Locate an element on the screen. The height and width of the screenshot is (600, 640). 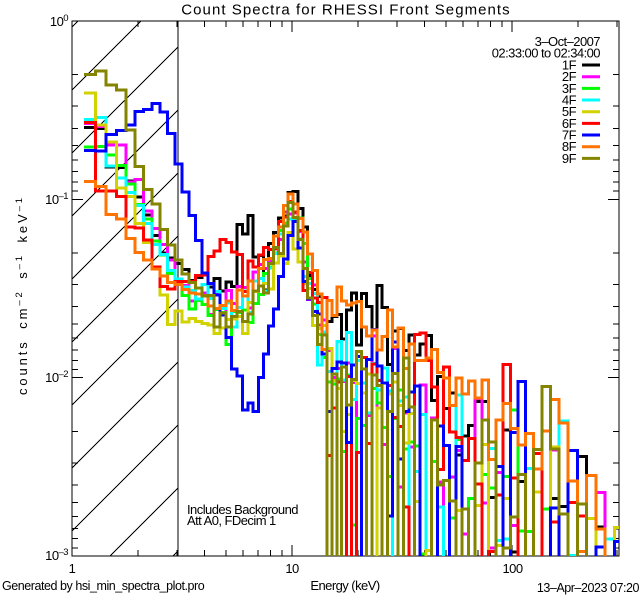
svg-text:Generated by hsi_min_spectra_p: Generated by hsi_min_spectra_plot.pro is located at coordinates (103, 586).